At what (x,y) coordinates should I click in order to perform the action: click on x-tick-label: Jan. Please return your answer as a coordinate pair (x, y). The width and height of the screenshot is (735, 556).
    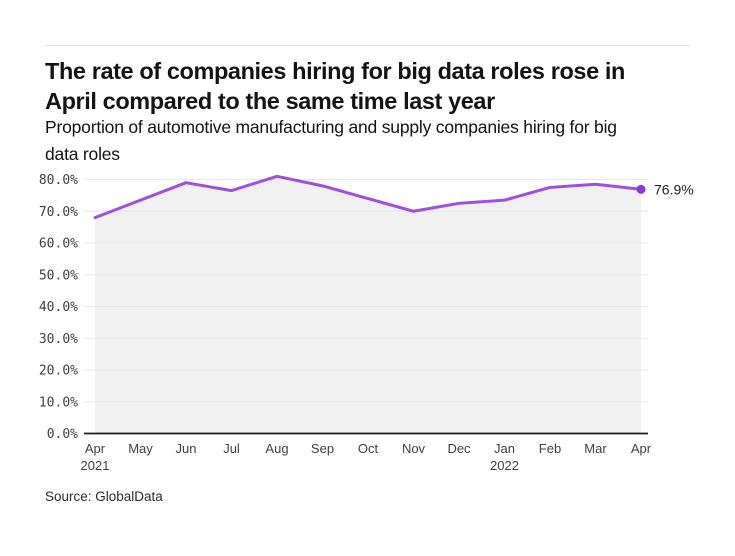
    Looking at the image, I should click on (504, 448).